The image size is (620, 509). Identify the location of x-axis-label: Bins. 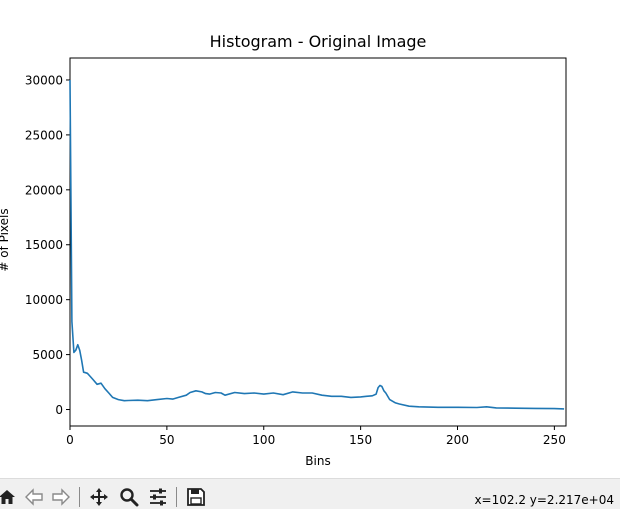
(317, 461).